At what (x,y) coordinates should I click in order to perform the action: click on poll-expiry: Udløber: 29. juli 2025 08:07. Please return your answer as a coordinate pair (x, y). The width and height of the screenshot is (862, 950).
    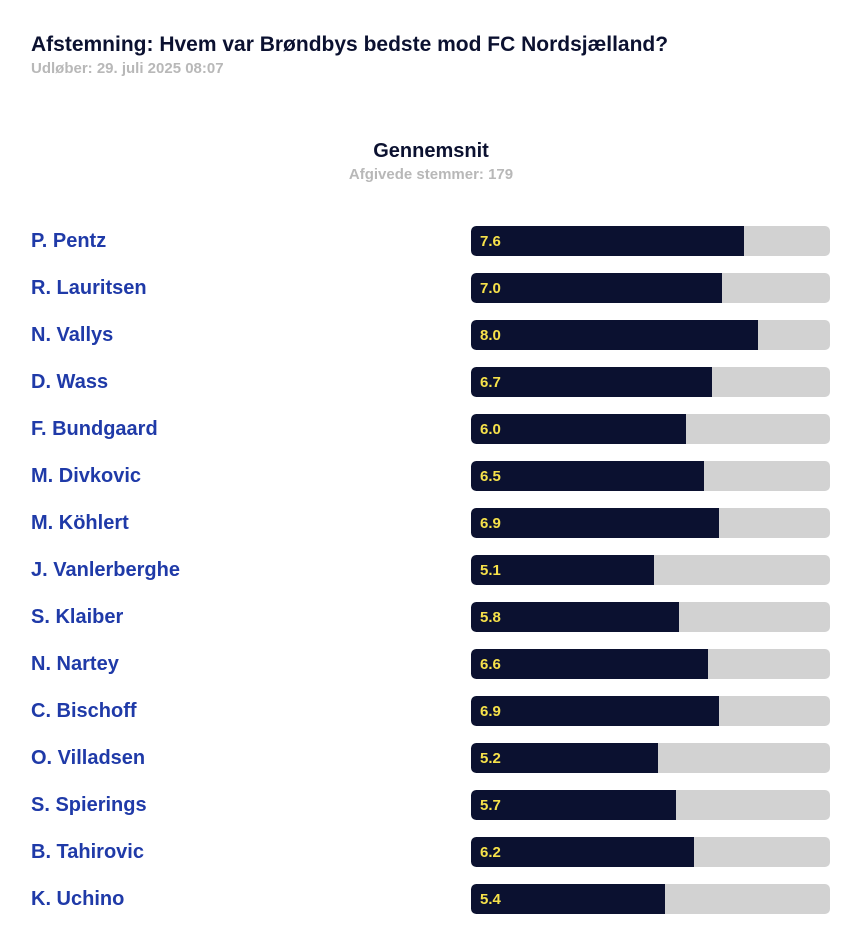
    Looking at the image, I should click on (127, 68).